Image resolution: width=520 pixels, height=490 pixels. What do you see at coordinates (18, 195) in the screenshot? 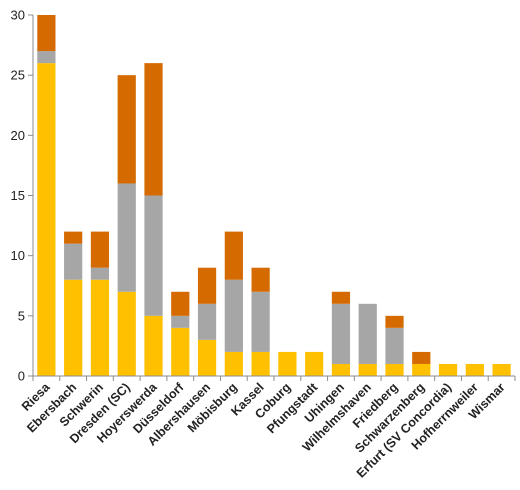
I see `y-tick-label: 15` at bounding box center [18, 195].